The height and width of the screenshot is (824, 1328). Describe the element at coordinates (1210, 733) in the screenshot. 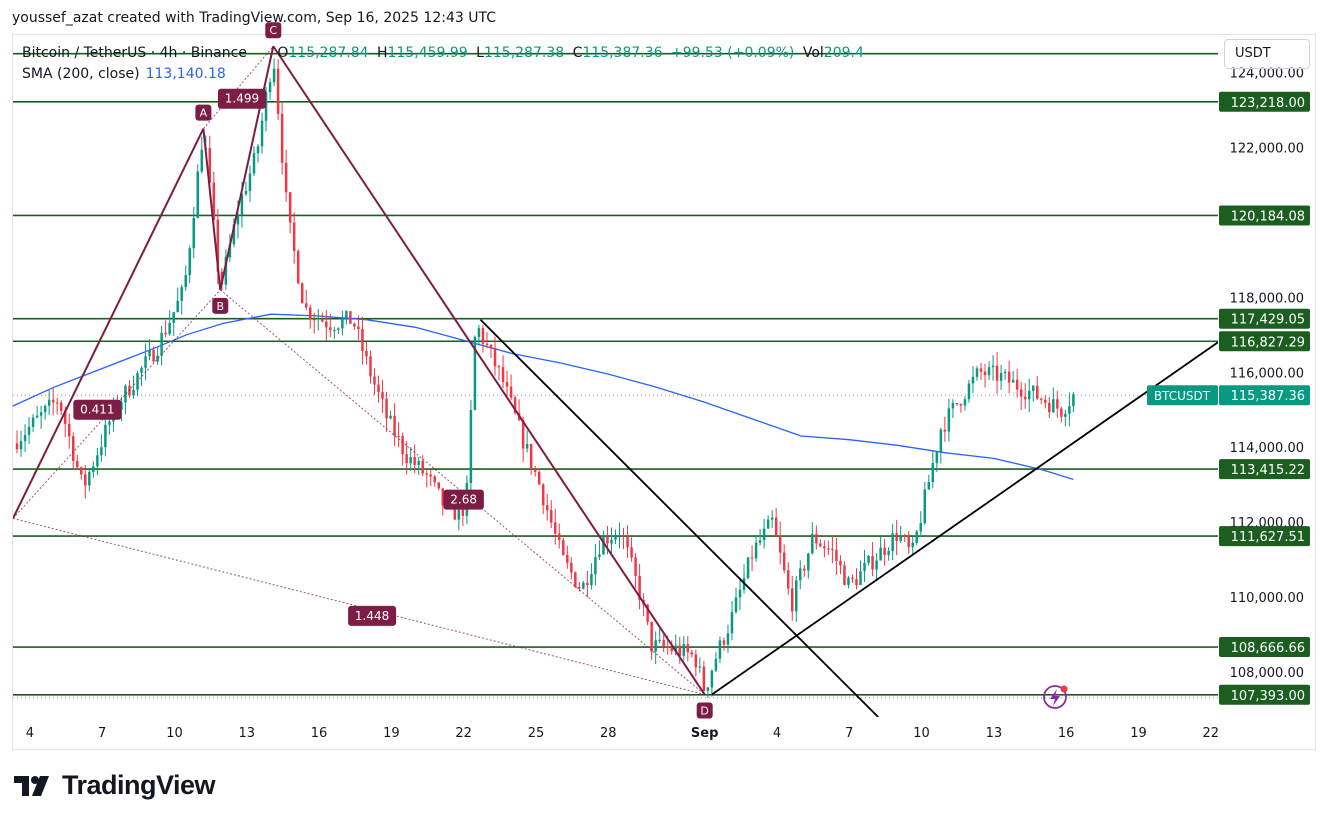

I see `x-tick-label: 22` at that location.